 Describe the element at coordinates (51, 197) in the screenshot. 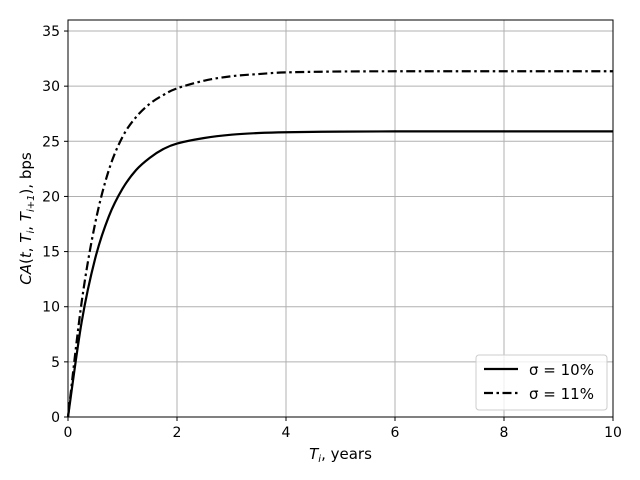

I see `y-tick-label: 20` at that location.